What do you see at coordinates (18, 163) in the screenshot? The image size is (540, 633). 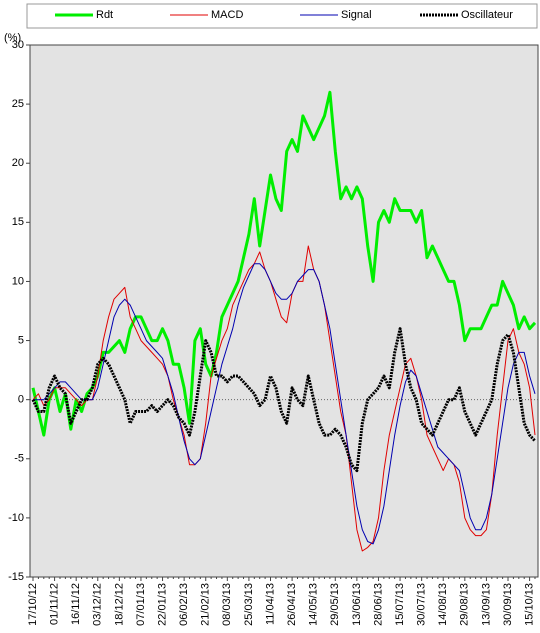 I see `y-tick-label: 20` at bounding box center [18, 163].